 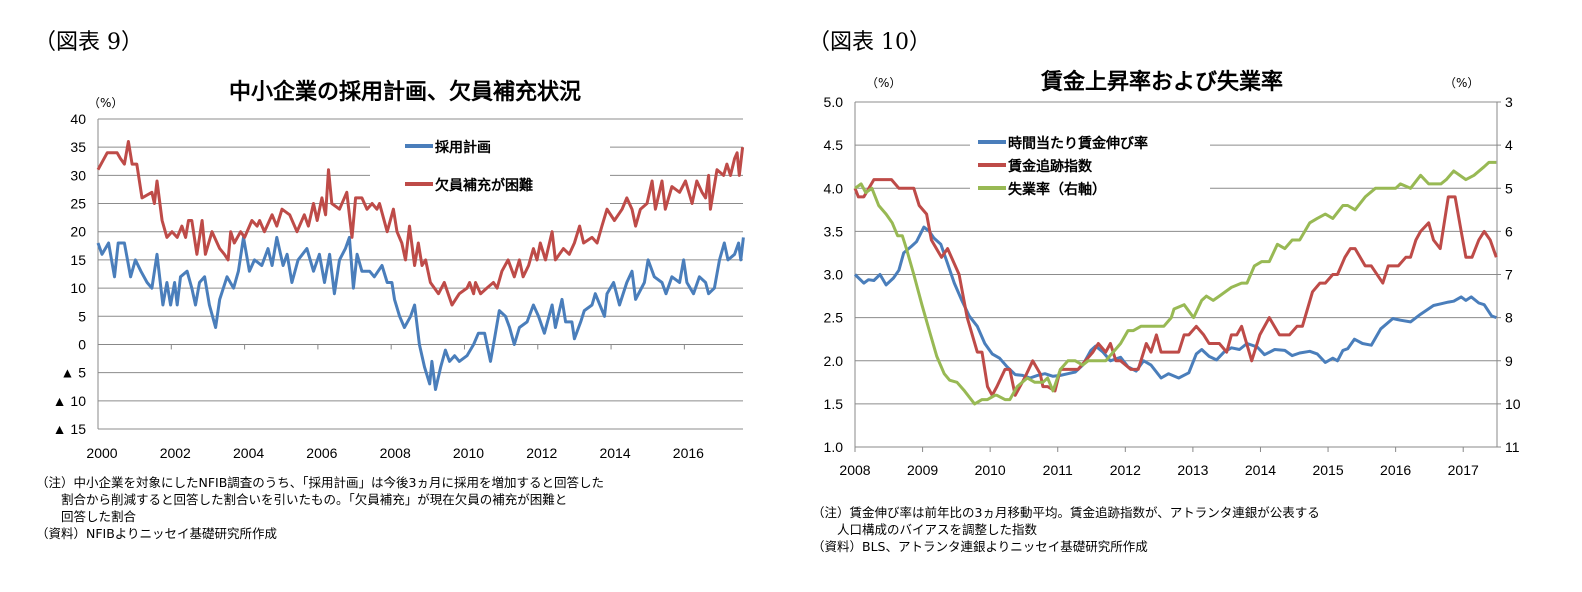 What do you see at coordinates (157, 533) in the screenshot?
I see `source-line: （資料）NFIBよりニッセイ基礎研究所作成` at bounding box center [157, 533].